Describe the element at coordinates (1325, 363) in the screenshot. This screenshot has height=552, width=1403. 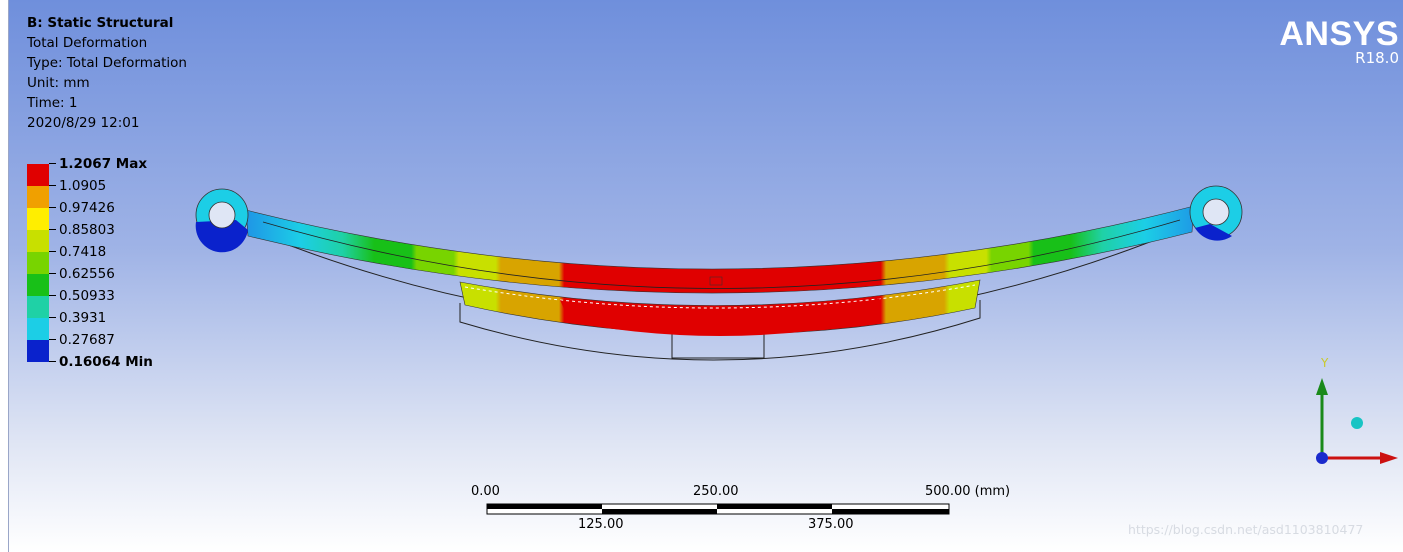
I see `triad-y-label: Y` at that location.